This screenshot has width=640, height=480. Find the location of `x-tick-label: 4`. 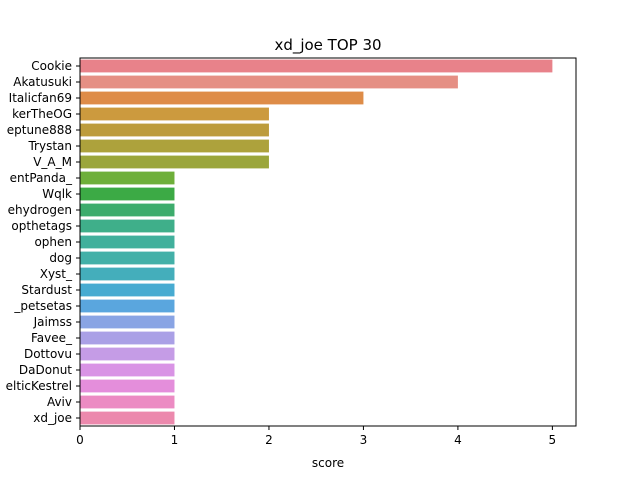

x-tick-label: 4 is located at coordinates (458, 440).